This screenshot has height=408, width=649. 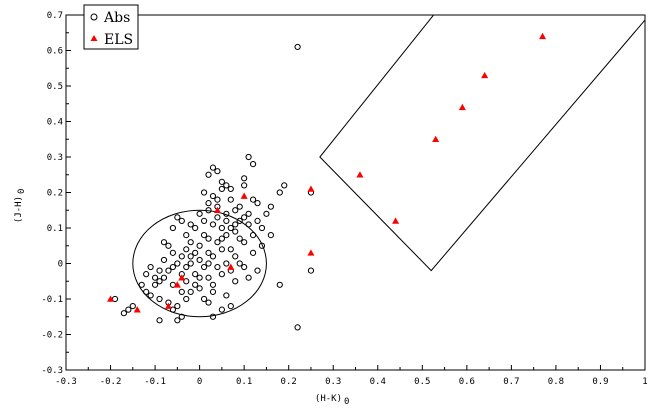 I want to click on x-tick-label: 0.4, so click(x=378, y=382).